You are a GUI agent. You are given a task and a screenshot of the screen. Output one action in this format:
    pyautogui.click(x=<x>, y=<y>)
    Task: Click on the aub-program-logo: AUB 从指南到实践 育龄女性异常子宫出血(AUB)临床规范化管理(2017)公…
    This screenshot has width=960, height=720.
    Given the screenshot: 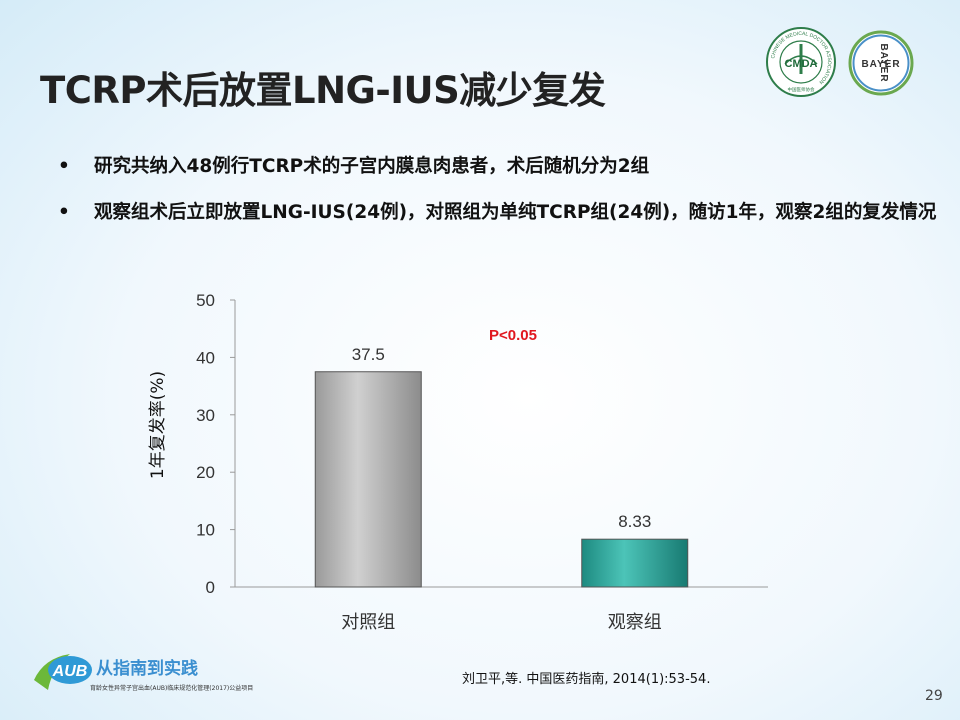 What is the action you would take?
    pyautogui.click(x=143, y=673)
    